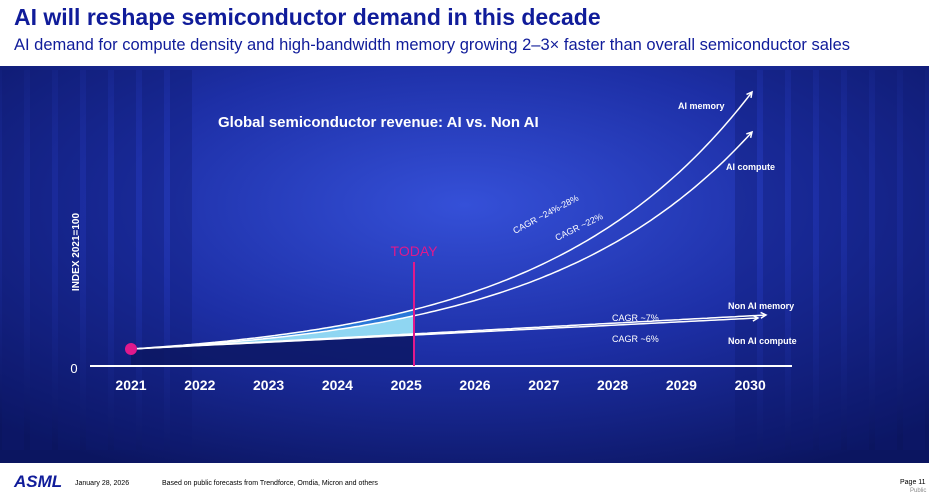  Describe the element at coordinates (681, 385) in the screenshot. I see `x-tick-label: 2029` at that location.